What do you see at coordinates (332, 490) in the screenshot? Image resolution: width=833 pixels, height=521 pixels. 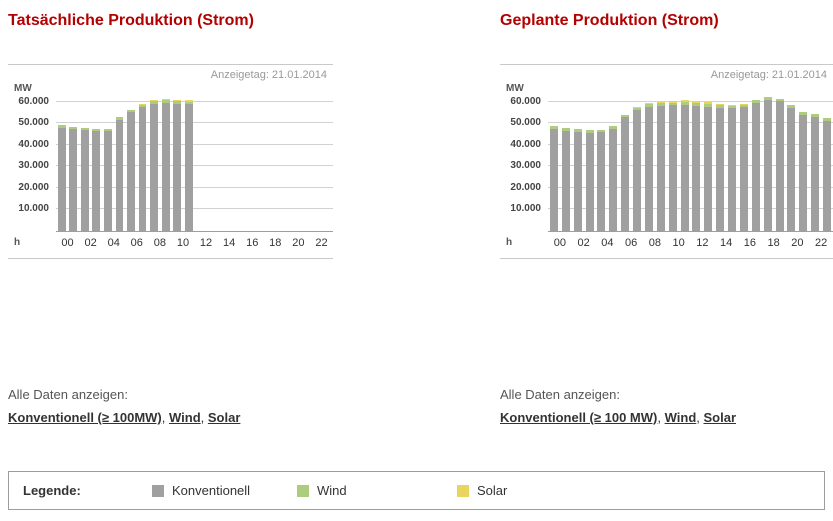 I see `legend-item-label: Wind` at bounding box center [332, 490].